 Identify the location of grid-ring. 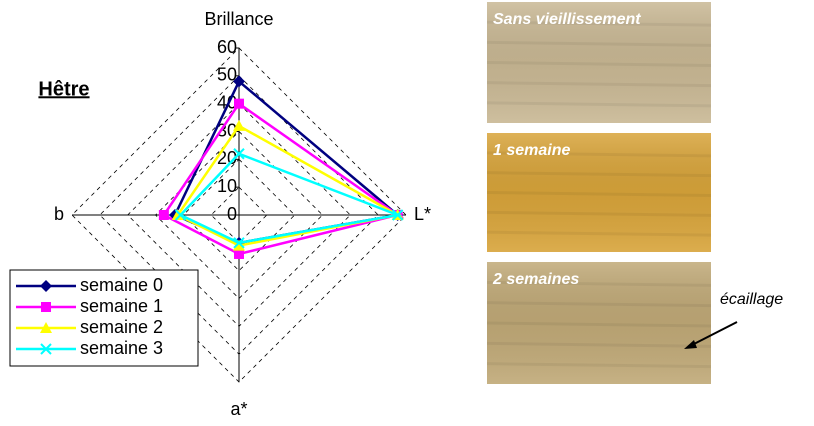
(239, 215).